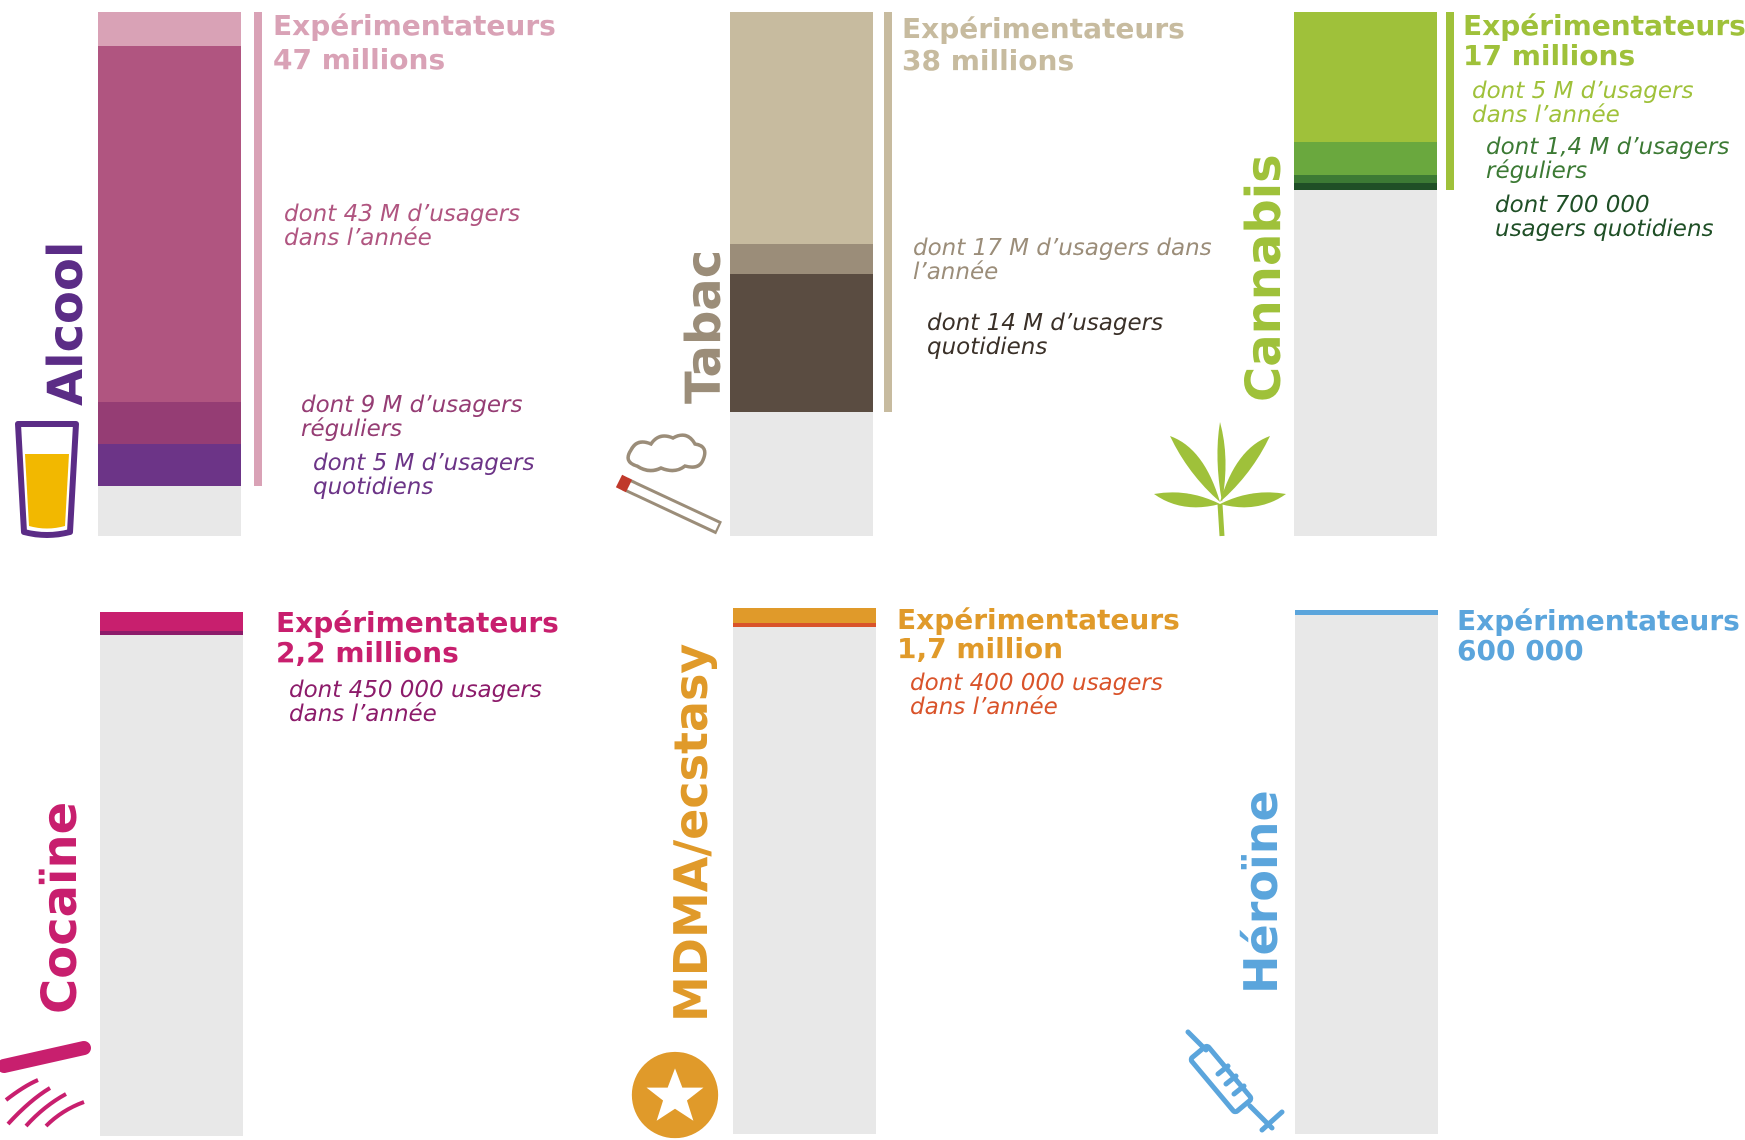 The image size is (1745, 1140). What do you see at coordinates (1045, 335) in the screenshot?
I see `note-daily-users: dont 14 M d’usagers quotidiens` at bounding box center [1045, 335].